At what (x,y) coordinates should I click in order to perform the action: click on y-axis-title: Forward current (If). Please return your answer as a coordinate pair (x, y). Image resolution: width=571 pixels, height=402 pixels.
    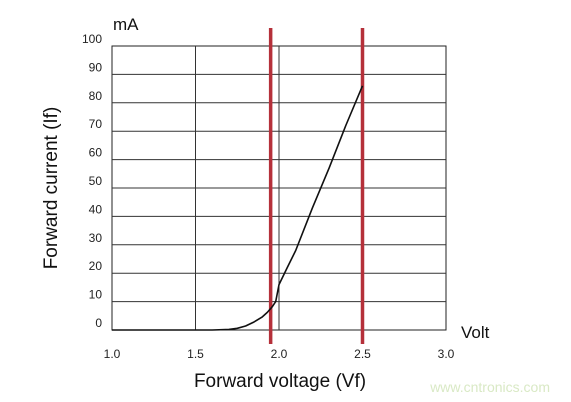
    Looking at the image, I should click on (51, 188).